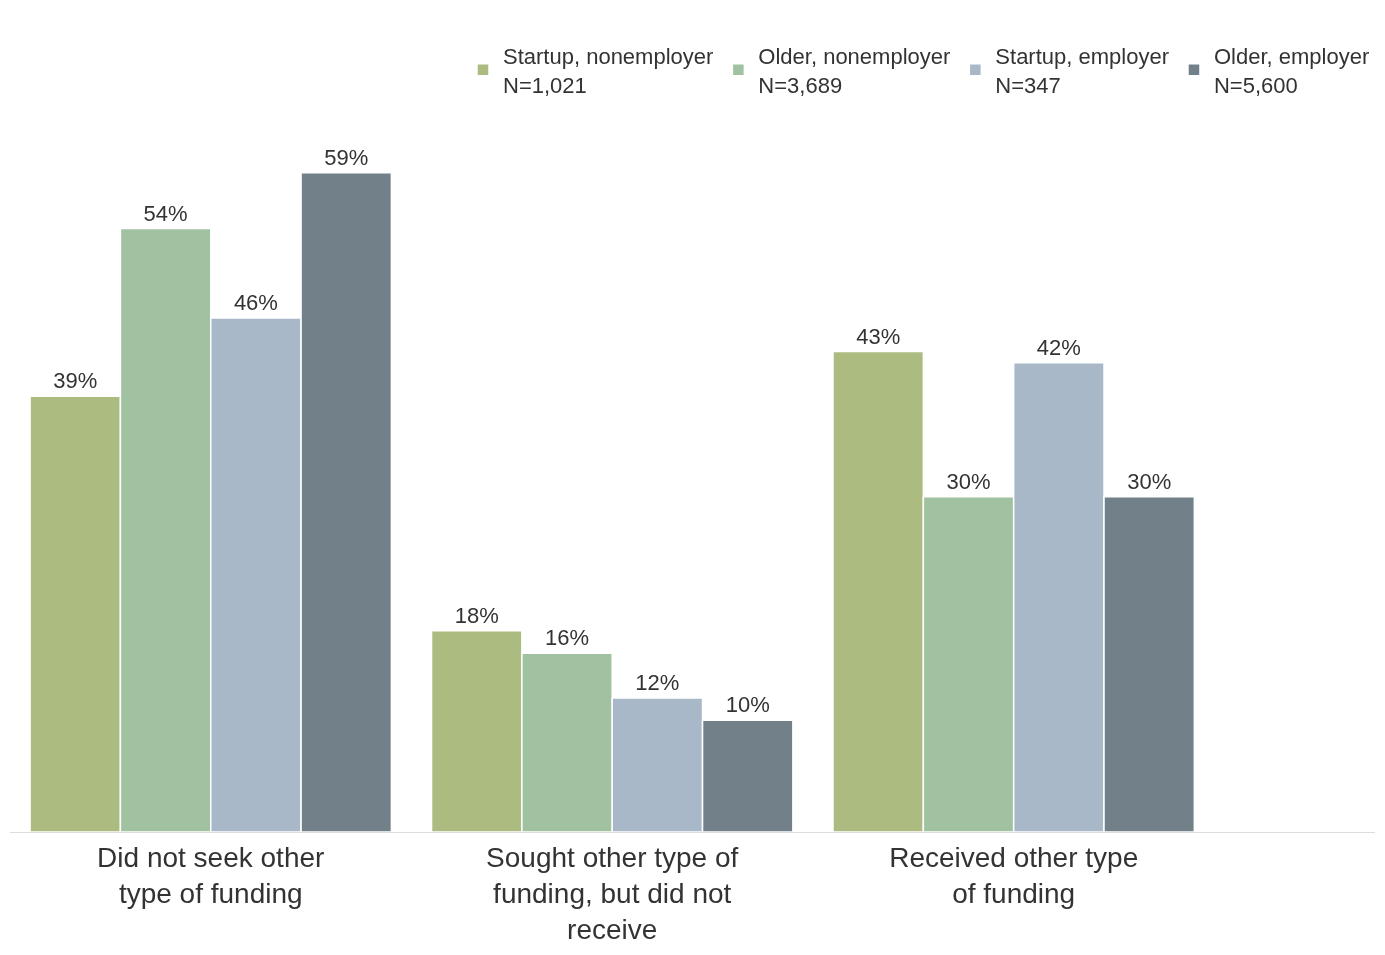  I want to click on data-label: 12%, so click(657, 682).